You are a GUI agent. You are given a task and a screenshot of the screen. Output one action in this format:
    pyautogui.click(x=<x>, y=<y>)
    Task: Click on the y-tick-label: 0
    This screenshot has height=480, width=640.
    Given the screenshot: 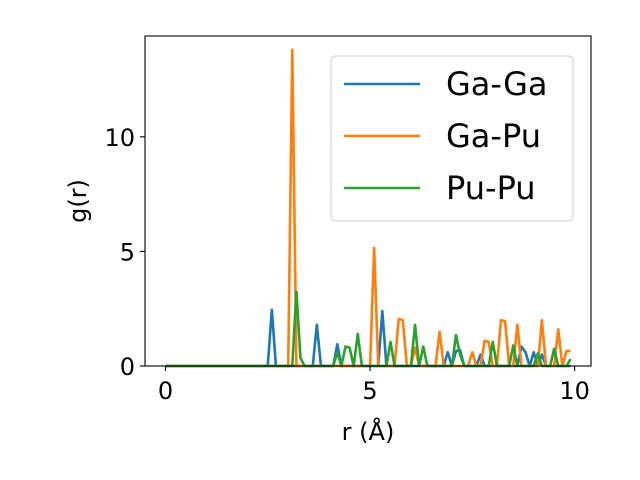 What is the action you would take?
    pyautogui.click(x=127, y=367)
    